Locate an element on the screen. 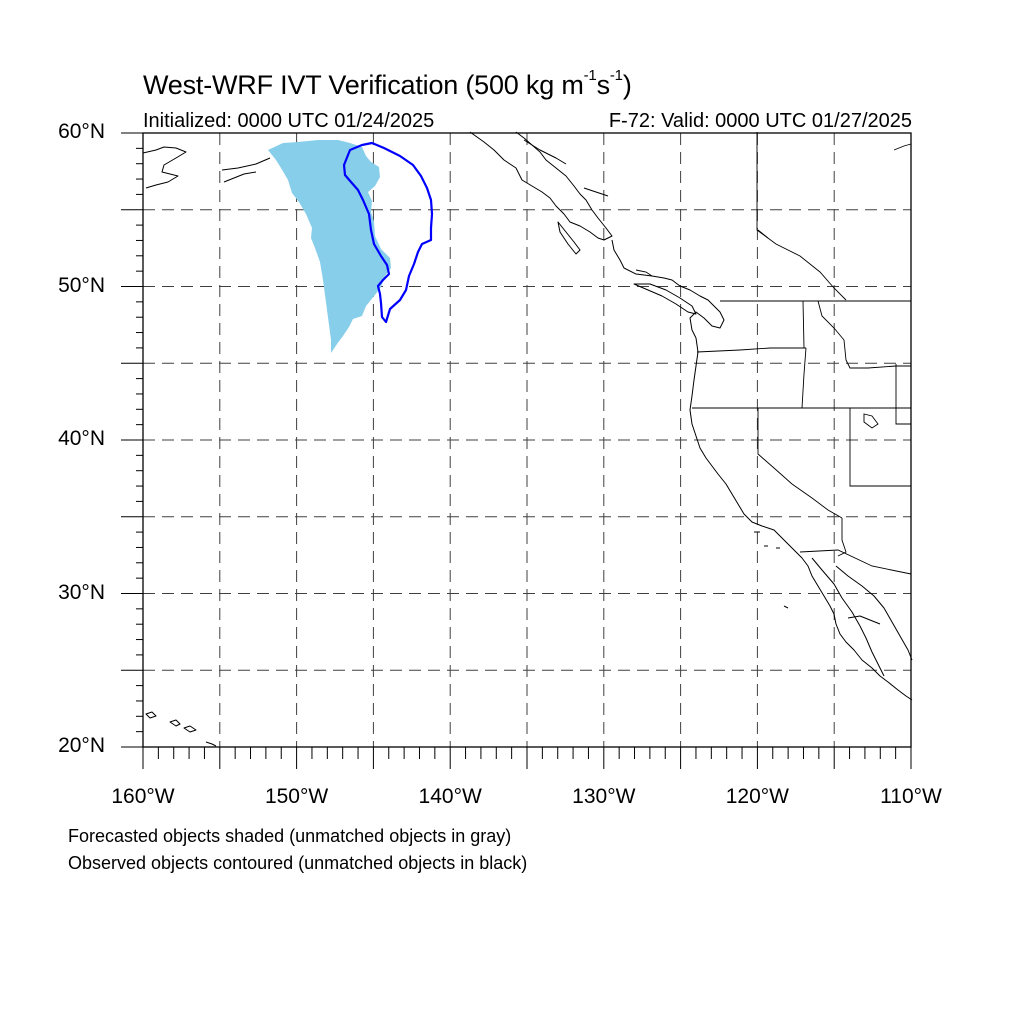 The height and width of the screenshot is (1024, 1024). lat-label: 50°N is located at coordinates (81, 285).